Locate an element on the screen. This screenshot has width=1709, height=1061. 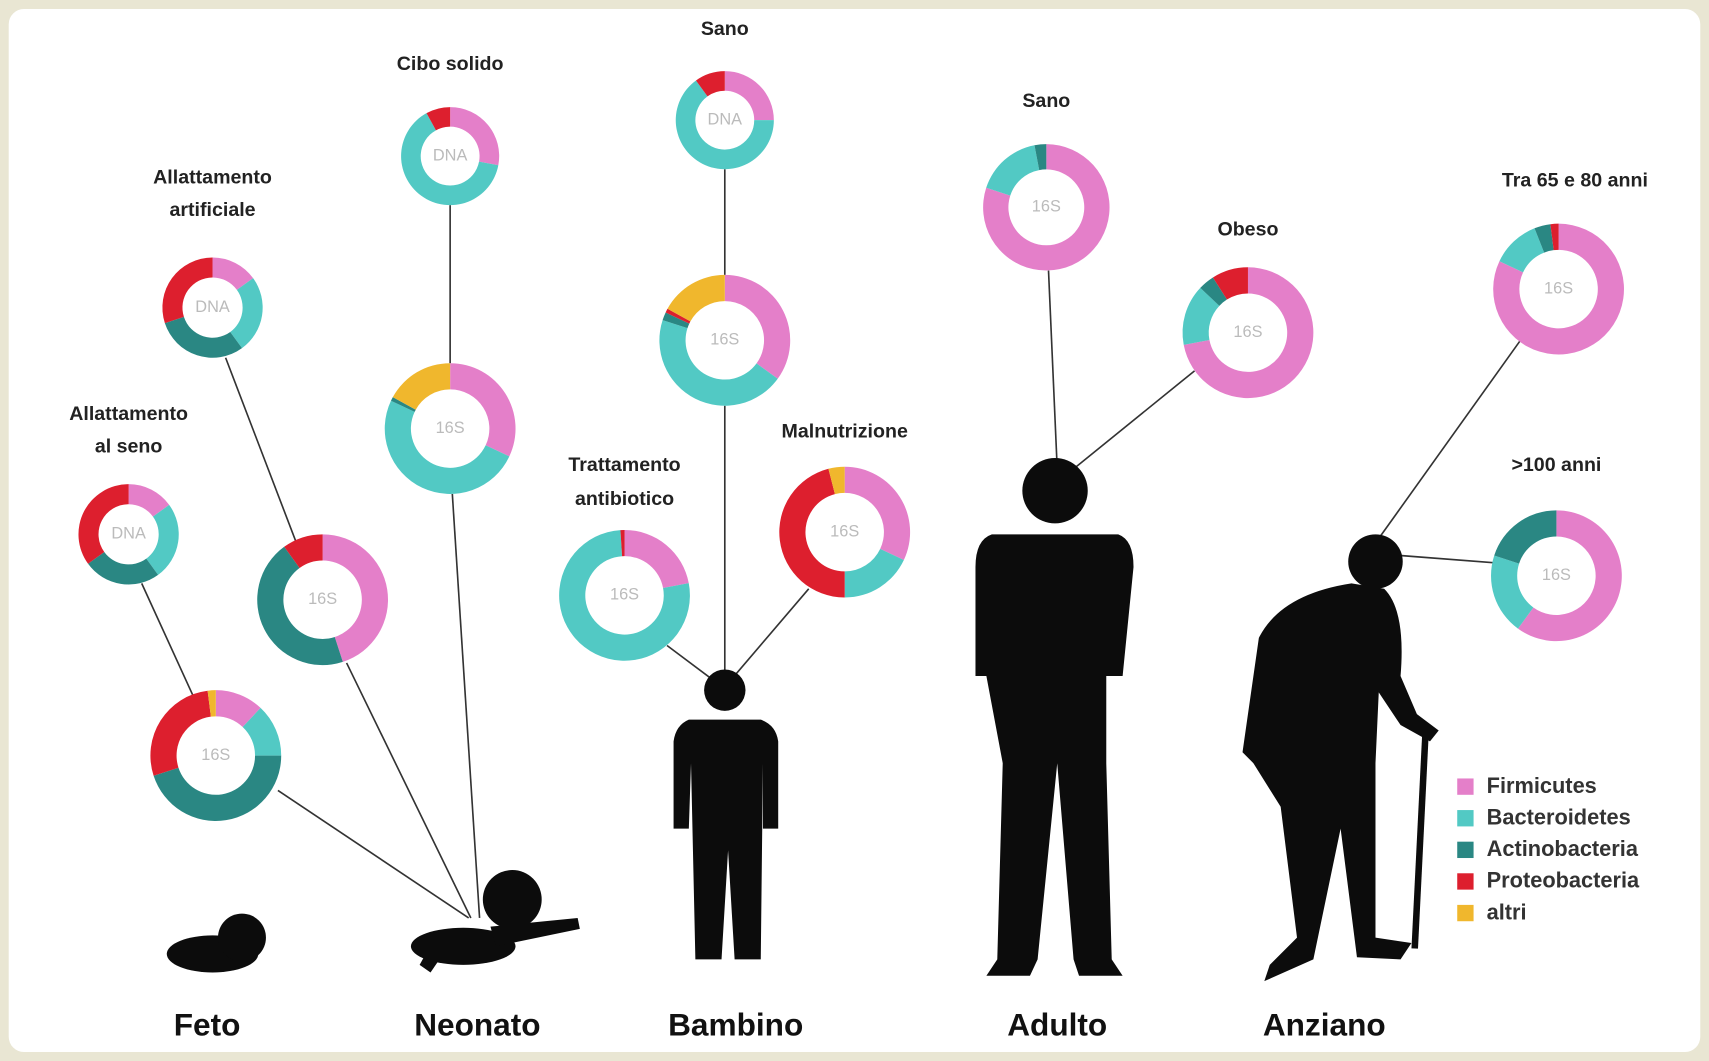
stage-label: Feto is located at coordinates (207, 1025).